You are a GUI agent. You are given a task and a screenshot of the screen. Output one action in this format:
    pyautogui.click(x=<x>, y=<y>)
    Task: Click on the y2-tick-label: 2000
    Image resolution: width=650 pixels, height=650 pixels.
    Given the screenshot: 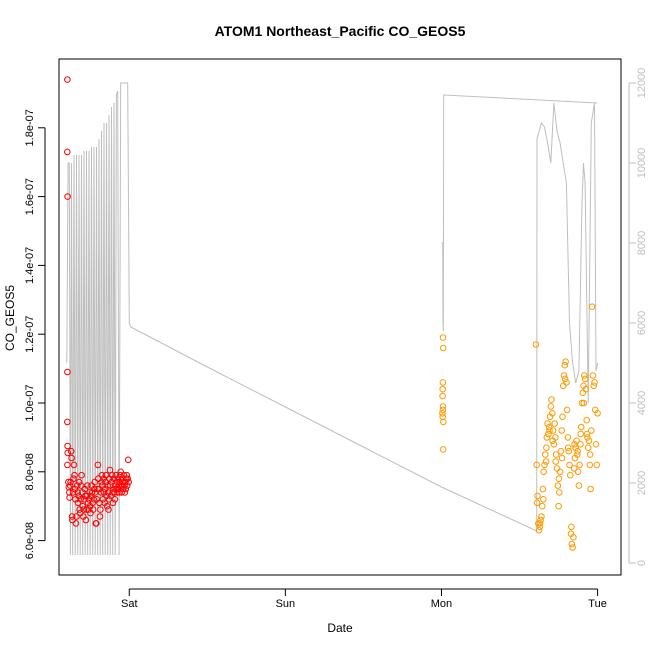 What is the action you would take?
    pyautogui.click(x=642, y=483)
    